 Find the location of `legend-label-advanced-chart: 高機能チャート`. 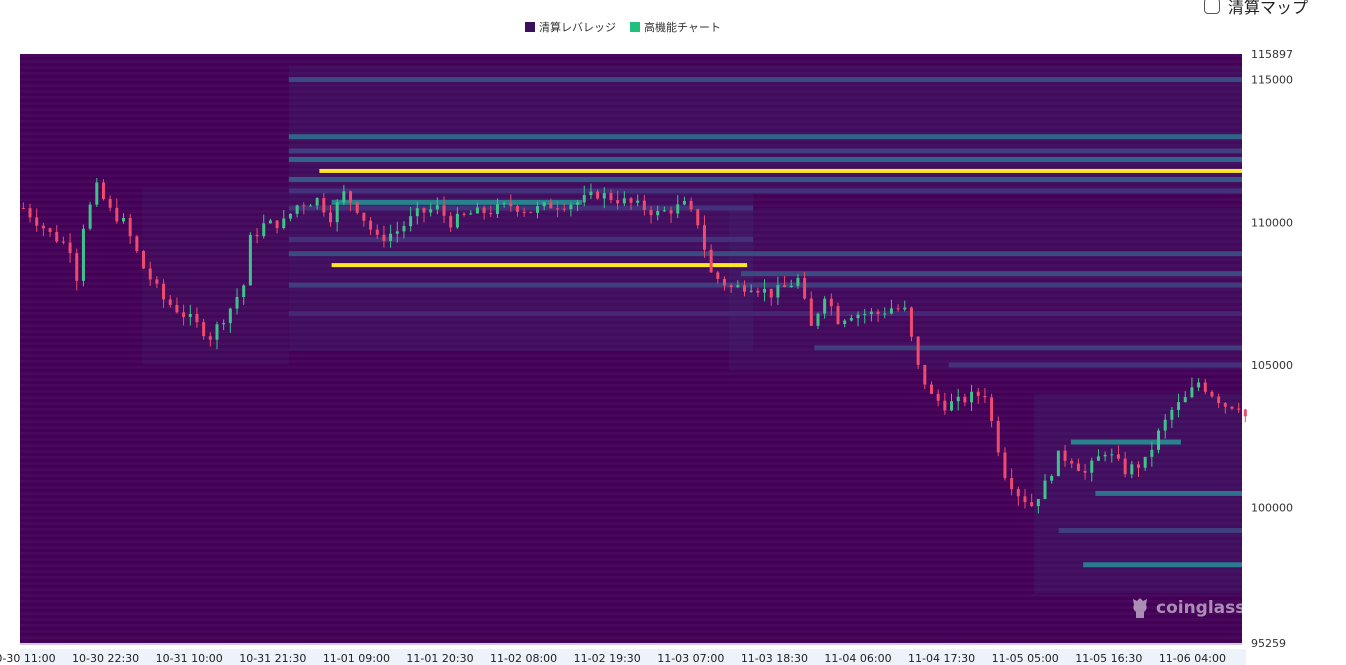

legend-label-advanced-chart: 高機能チャート is located at coordinates (682, 27).